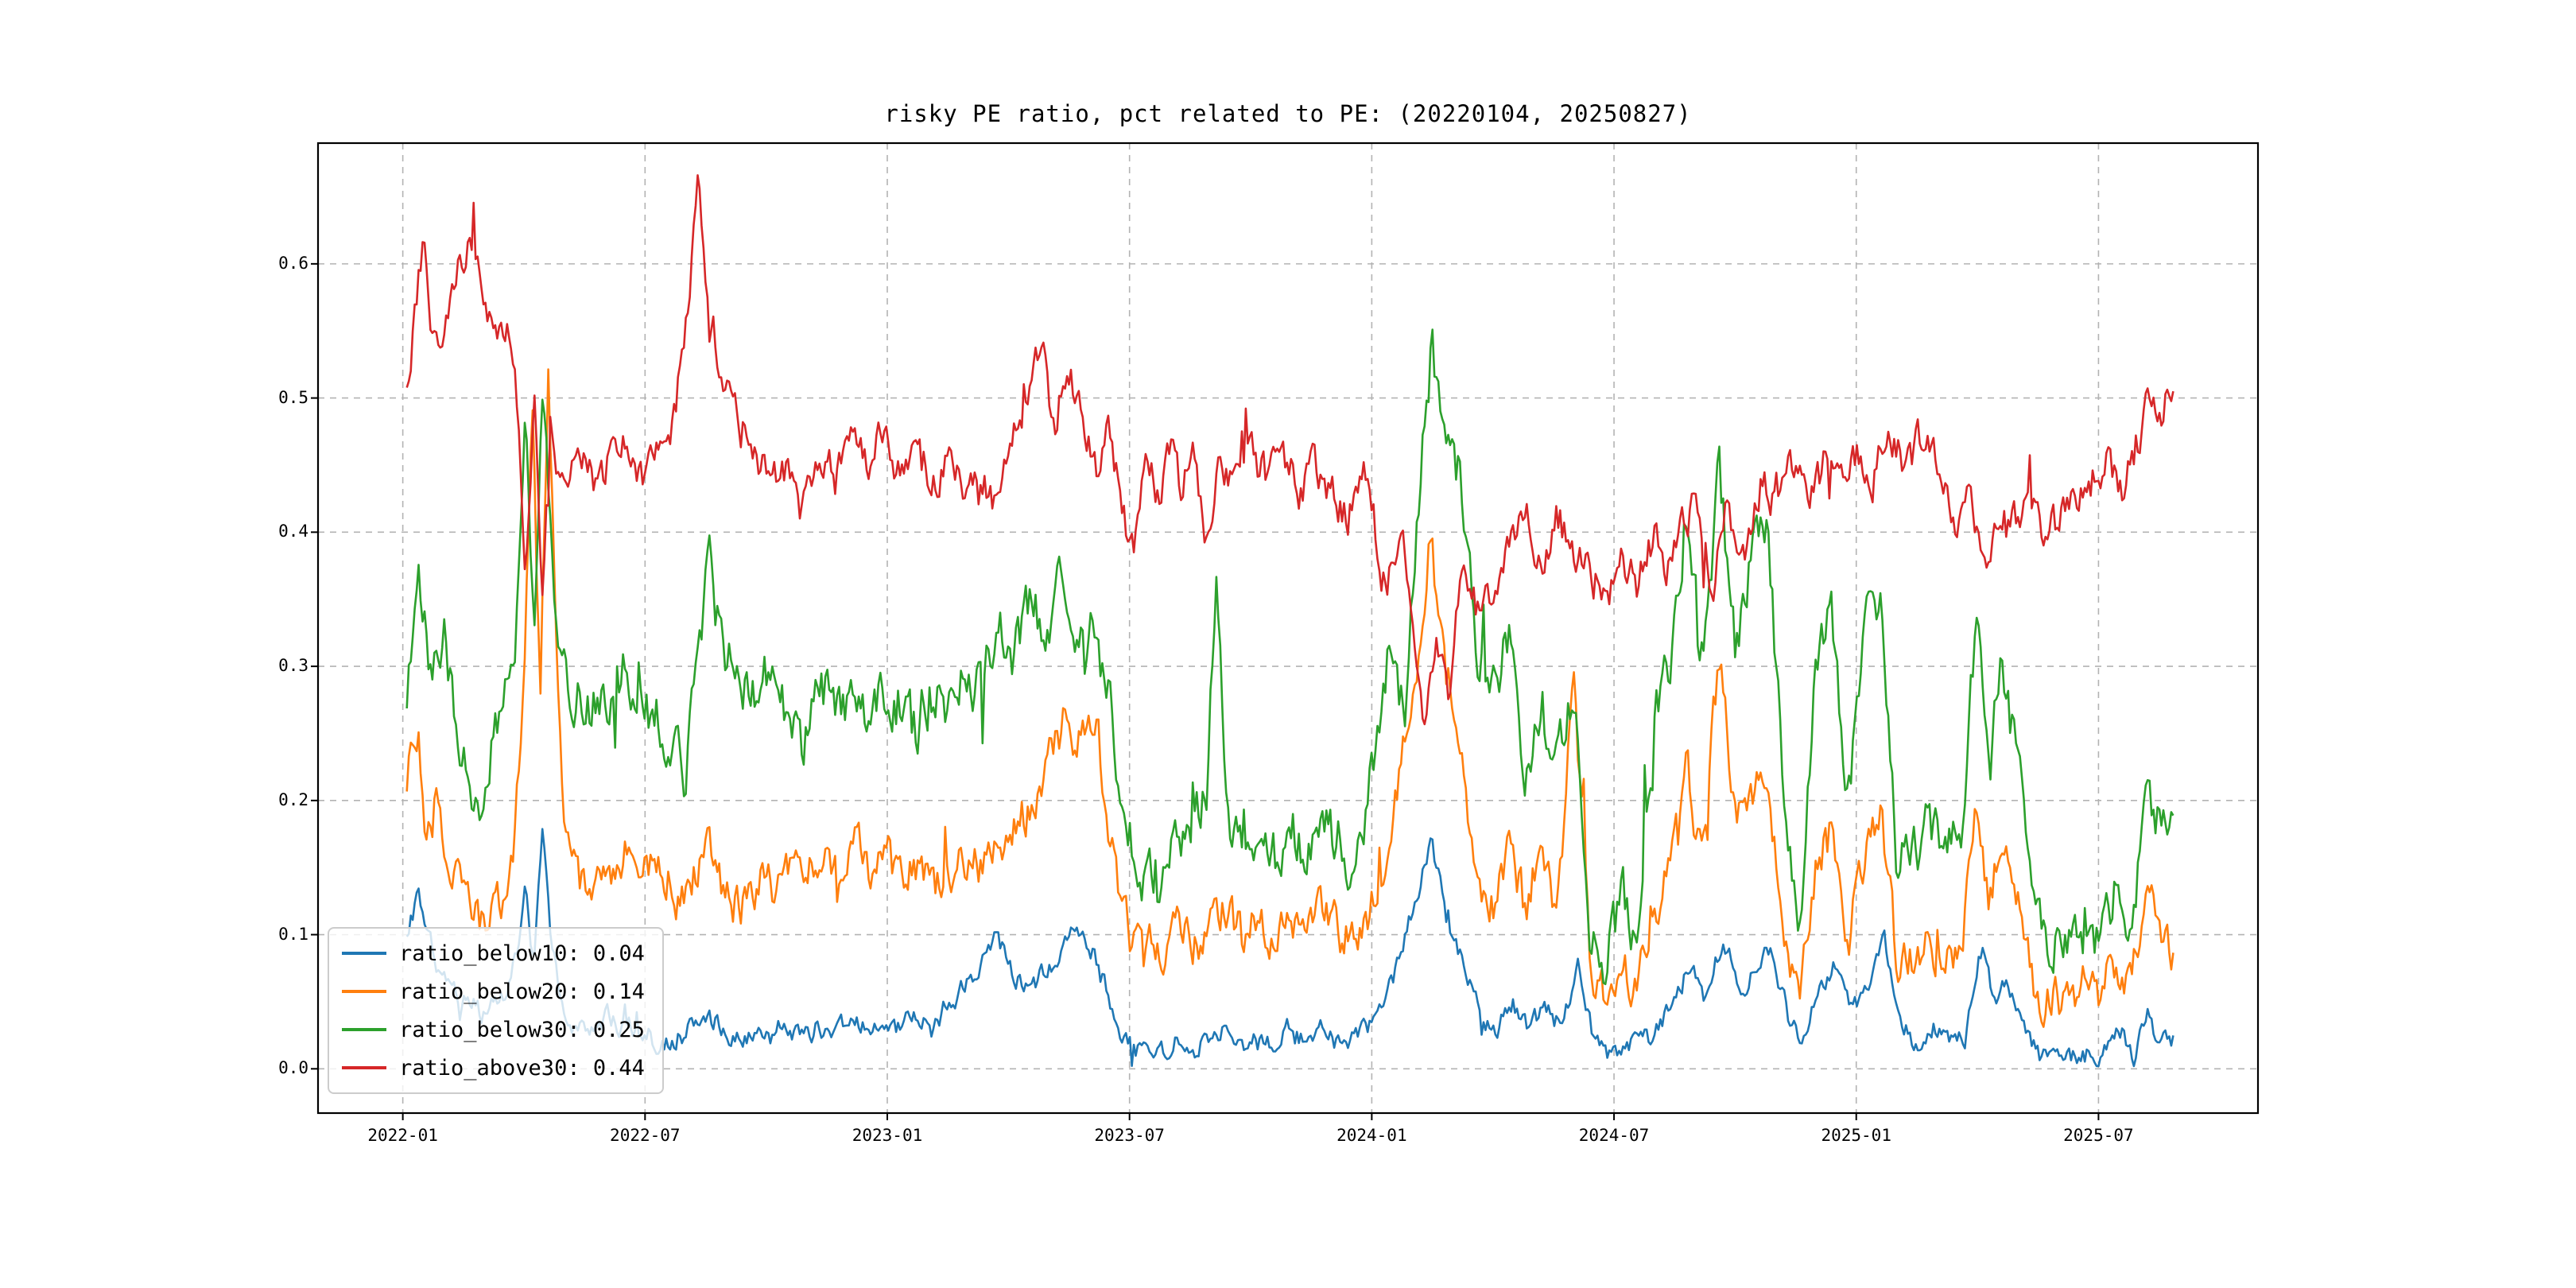  Describe the element at coordinates (522, 992) in the screenshot. I see `legend-label-ratio_below20: ratio_below20: 0.14` at that location.